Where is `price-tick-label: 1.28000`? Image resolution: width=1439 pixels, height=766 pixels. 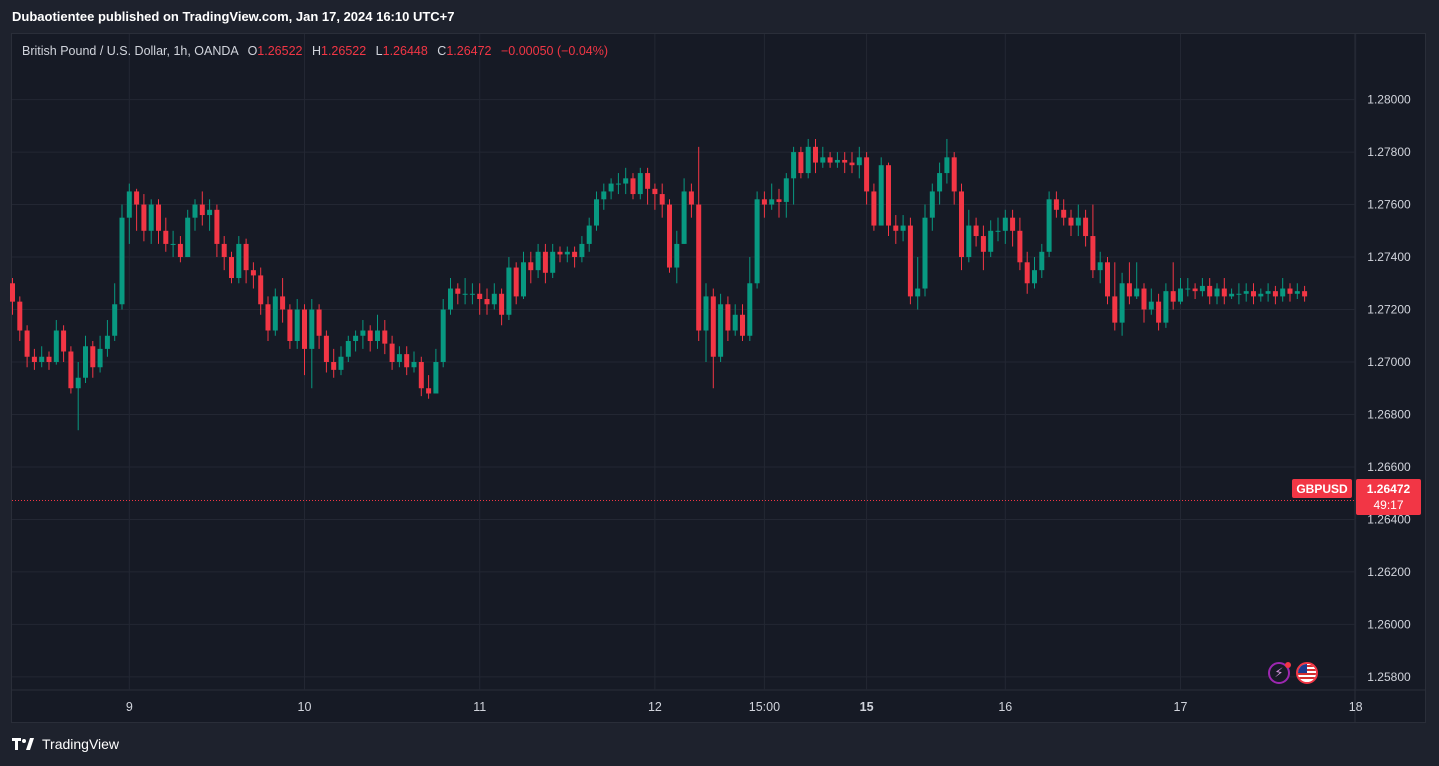 price-tick-label: 1.28000 is located at coordinates (1389, 100).